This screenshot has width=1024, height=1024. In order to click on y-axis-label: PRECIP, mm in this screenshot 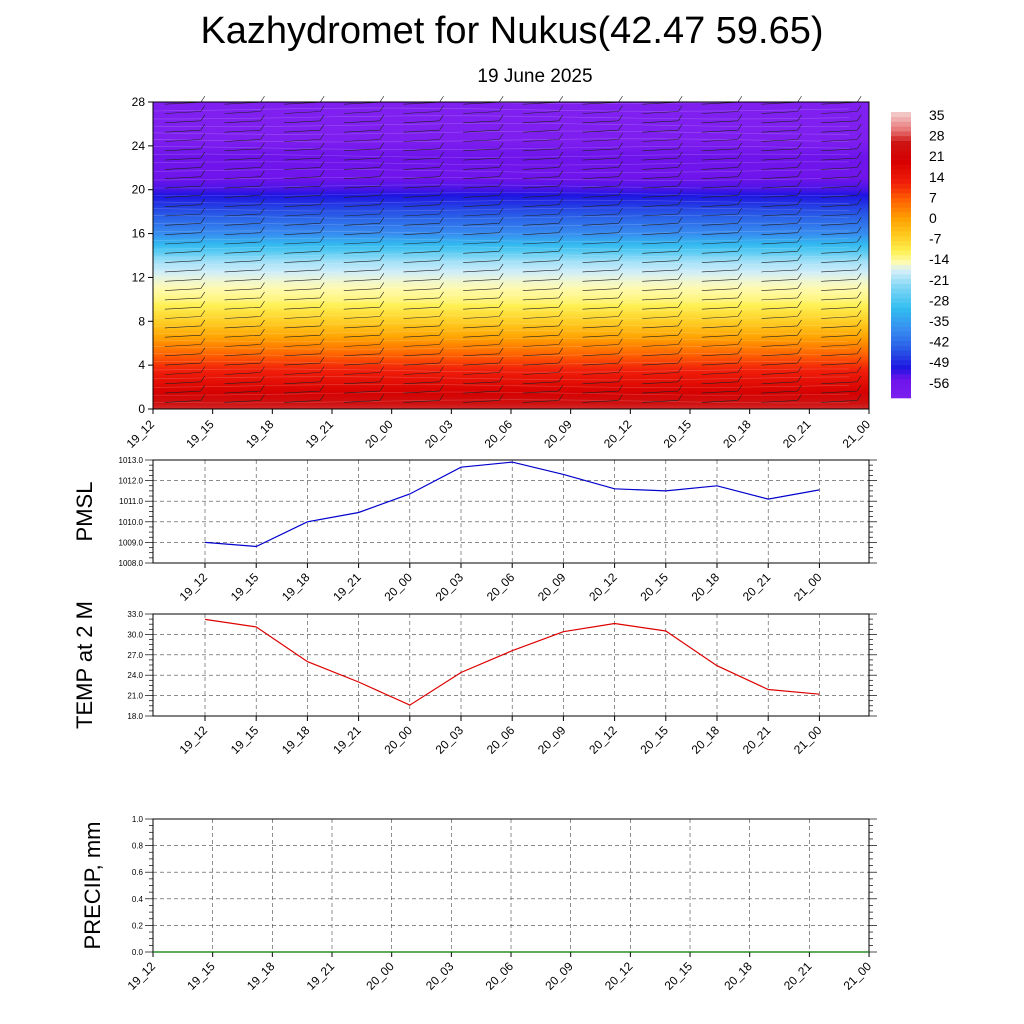, I will do `click(92, 886)`.